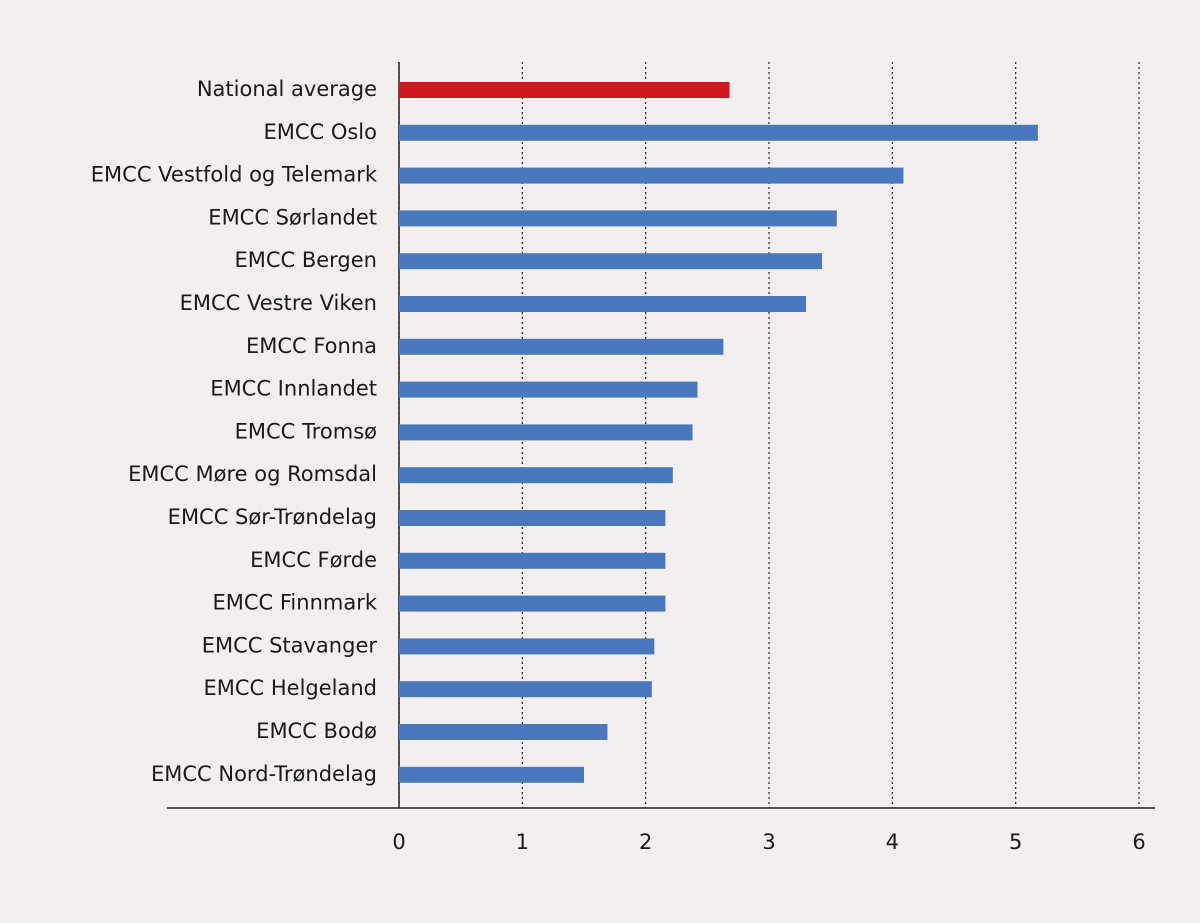 This screenshot has height=923, width=1200. Describe the element at coordinates (306, 431) in the screenshot. I see `y-tick-label: EMCC Tromsø` at that location.